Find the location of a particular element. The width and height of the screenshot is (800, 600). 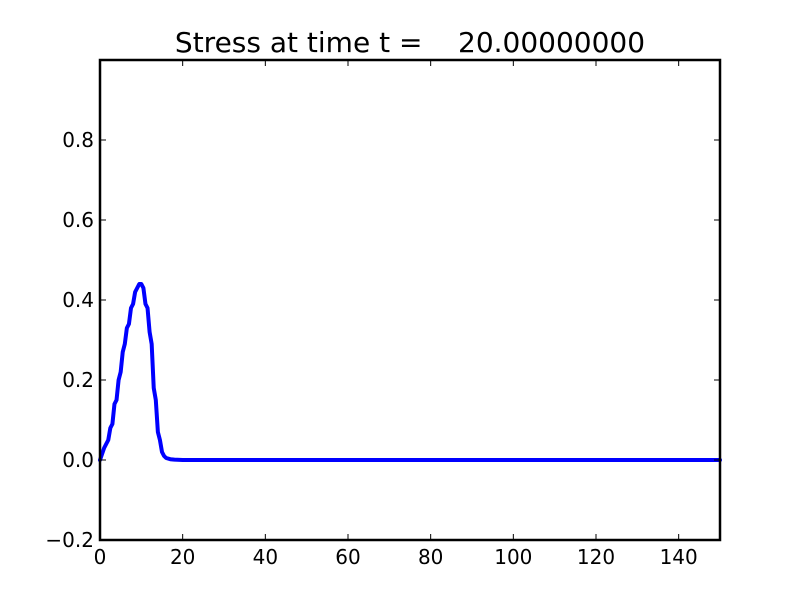

y-tick-label: 0.2 is located at coordinates (78, 380).